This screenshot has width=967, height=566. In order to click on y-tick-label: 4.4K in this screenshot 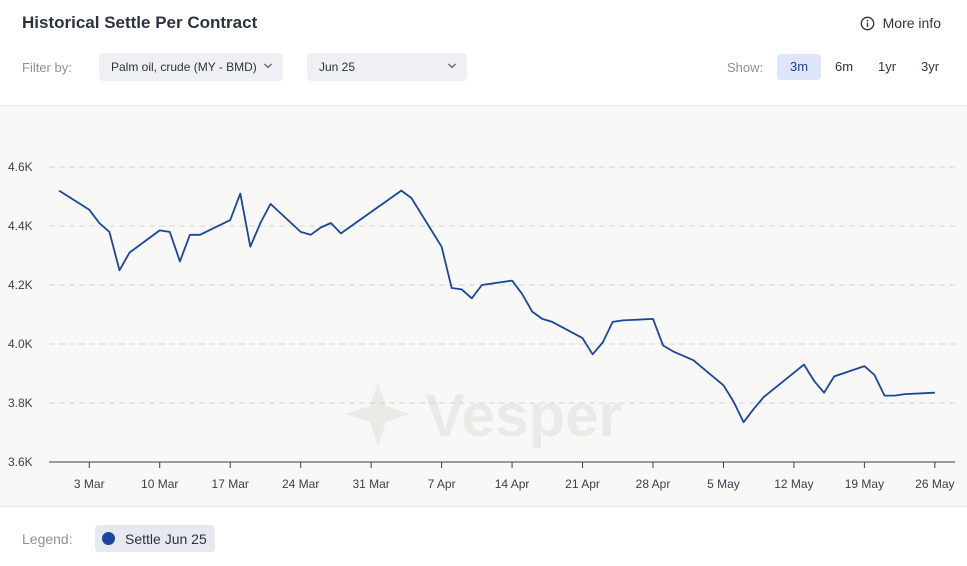, I will do `click(20, 226)`.